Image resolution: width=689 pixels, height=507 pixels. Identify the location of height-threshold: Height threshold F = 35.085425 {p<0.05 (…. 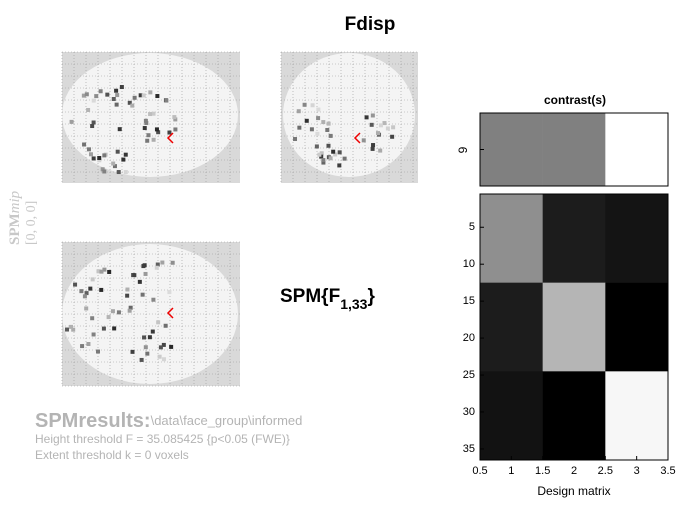
(162, 439).